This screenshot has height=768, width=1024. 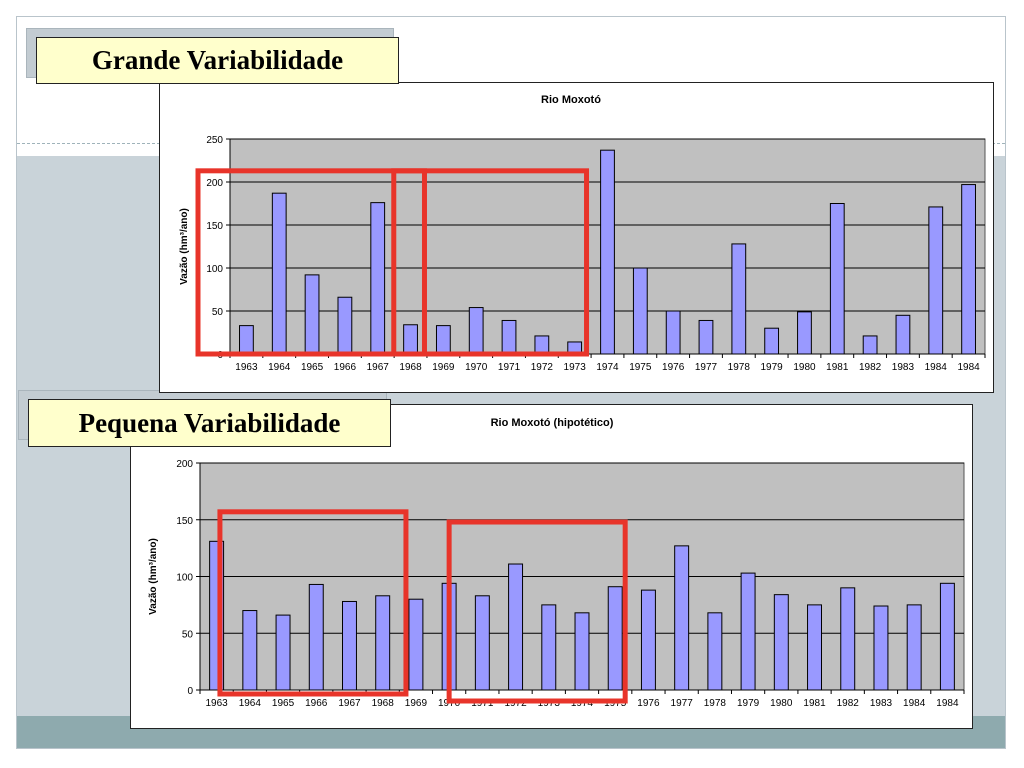 I want to click on label-top: Grande Variabilidade, so click(x=217, y=60).